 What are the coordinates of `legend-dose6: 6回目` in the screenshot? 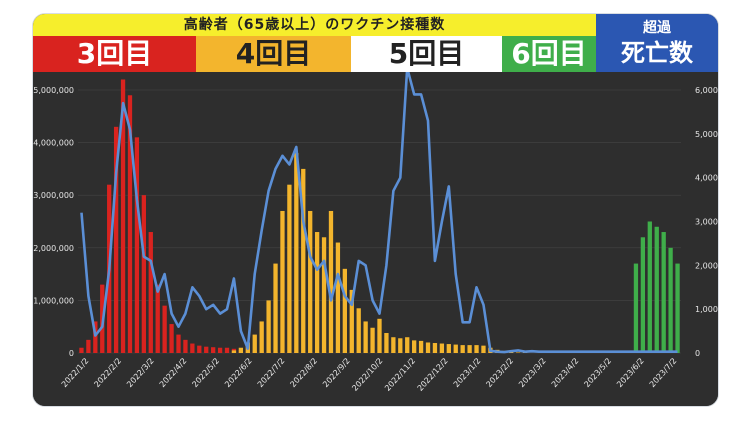 It's located at (549, 54).